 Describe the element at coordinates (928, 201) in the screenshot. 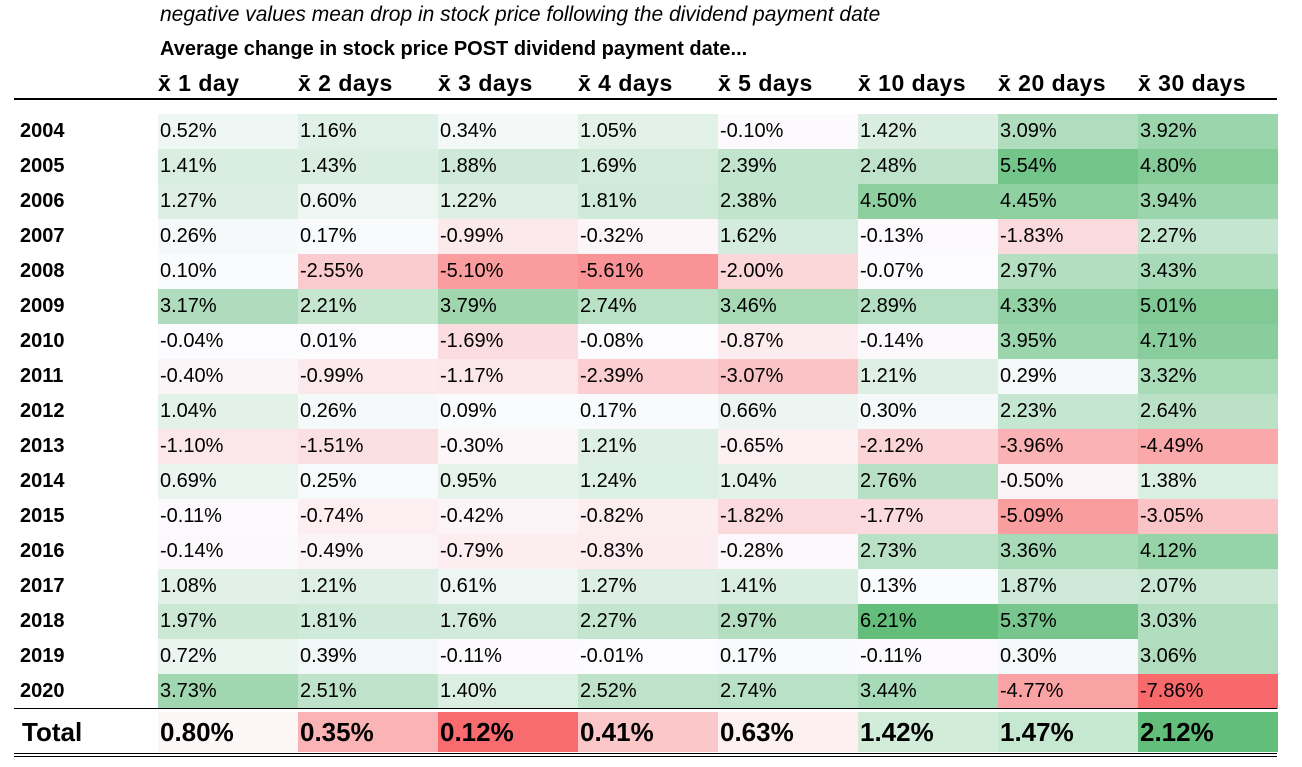

I see `heatmap-cell: 4.50%` at that location.